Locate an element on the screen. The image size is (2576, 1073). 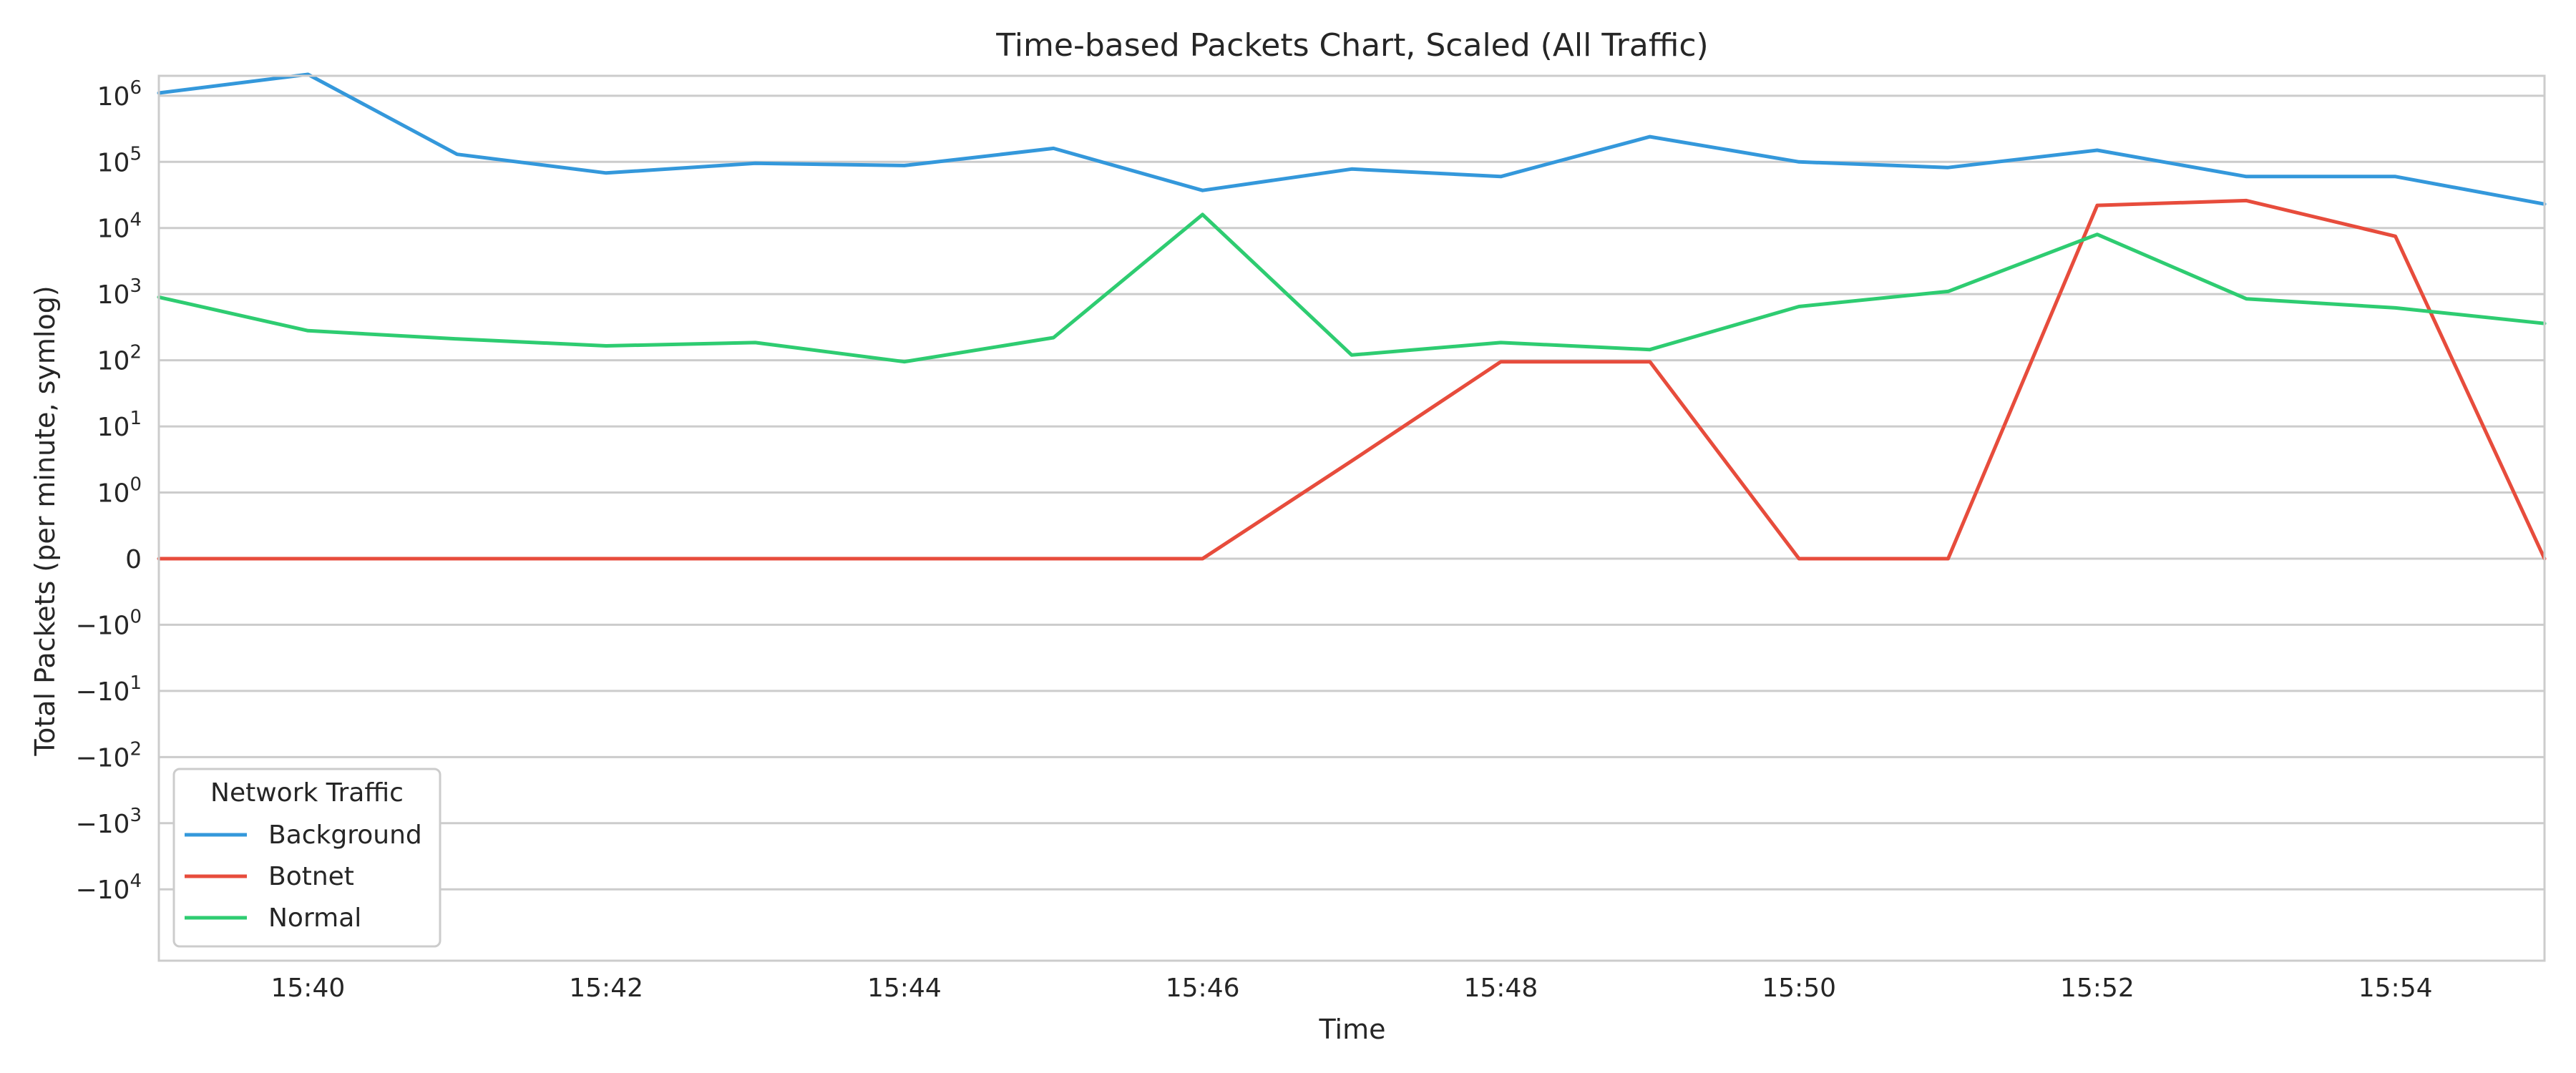
legend-box is located at coordinates (306, 858).